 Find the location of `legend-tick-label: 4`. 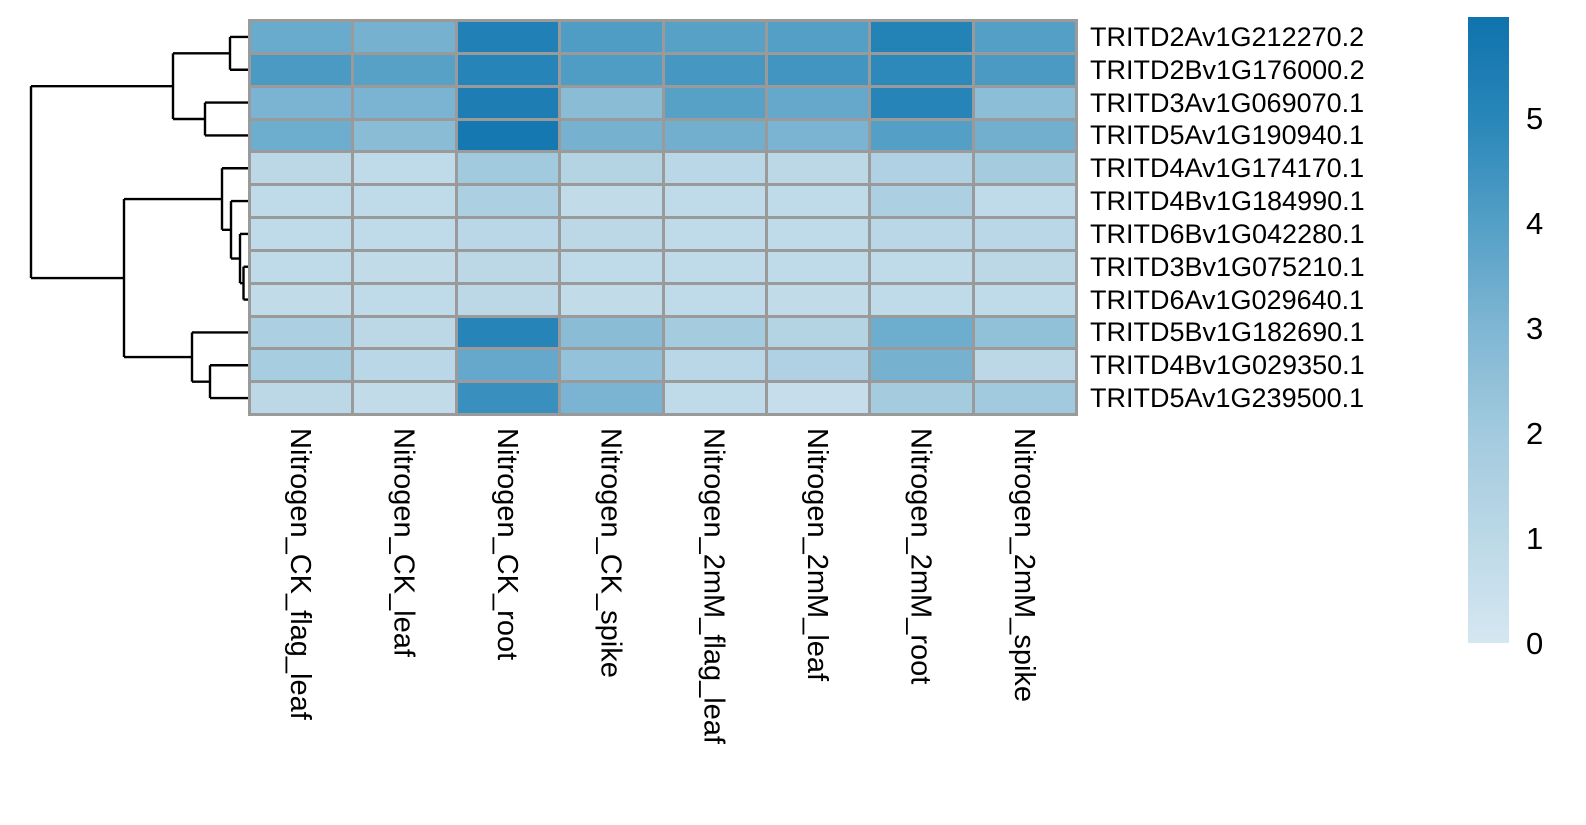

legend-tick-label: 4 is located at coordinates (1535, 223).